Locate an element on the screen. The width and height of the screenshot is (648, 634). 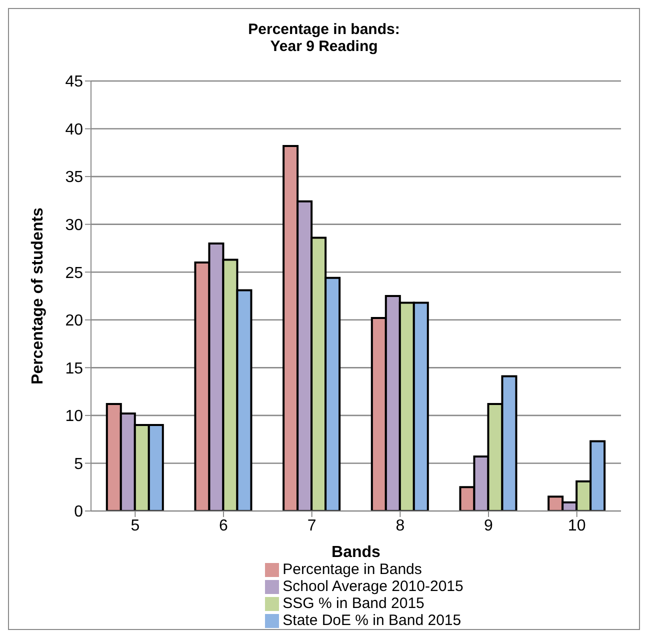
y-tick-label: 15 is located at coordinates (74, 369).